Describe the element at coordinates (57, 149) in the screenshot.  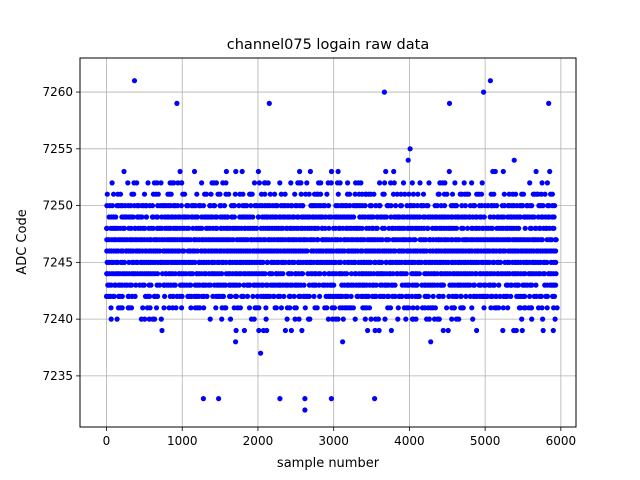
I see `y-tick-label: 7255` at that location.